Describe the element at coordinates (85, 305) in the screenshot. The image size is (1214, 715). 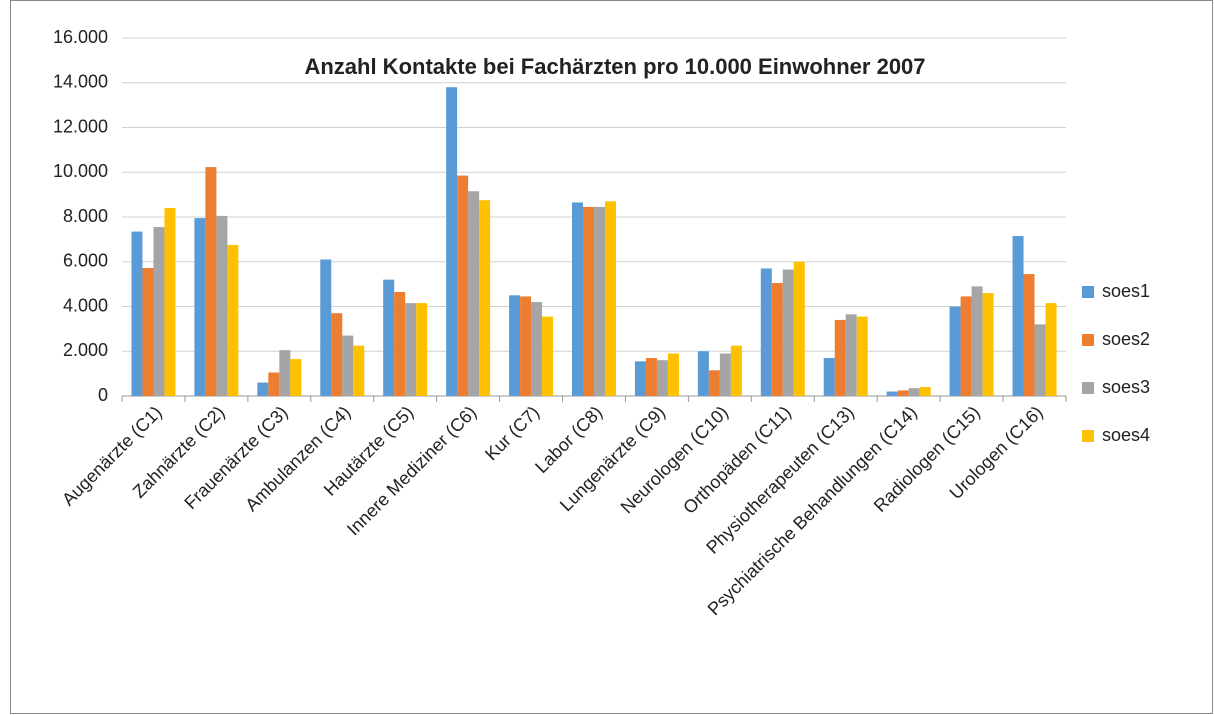
I see `y-tick-label: 4.000` at that location.